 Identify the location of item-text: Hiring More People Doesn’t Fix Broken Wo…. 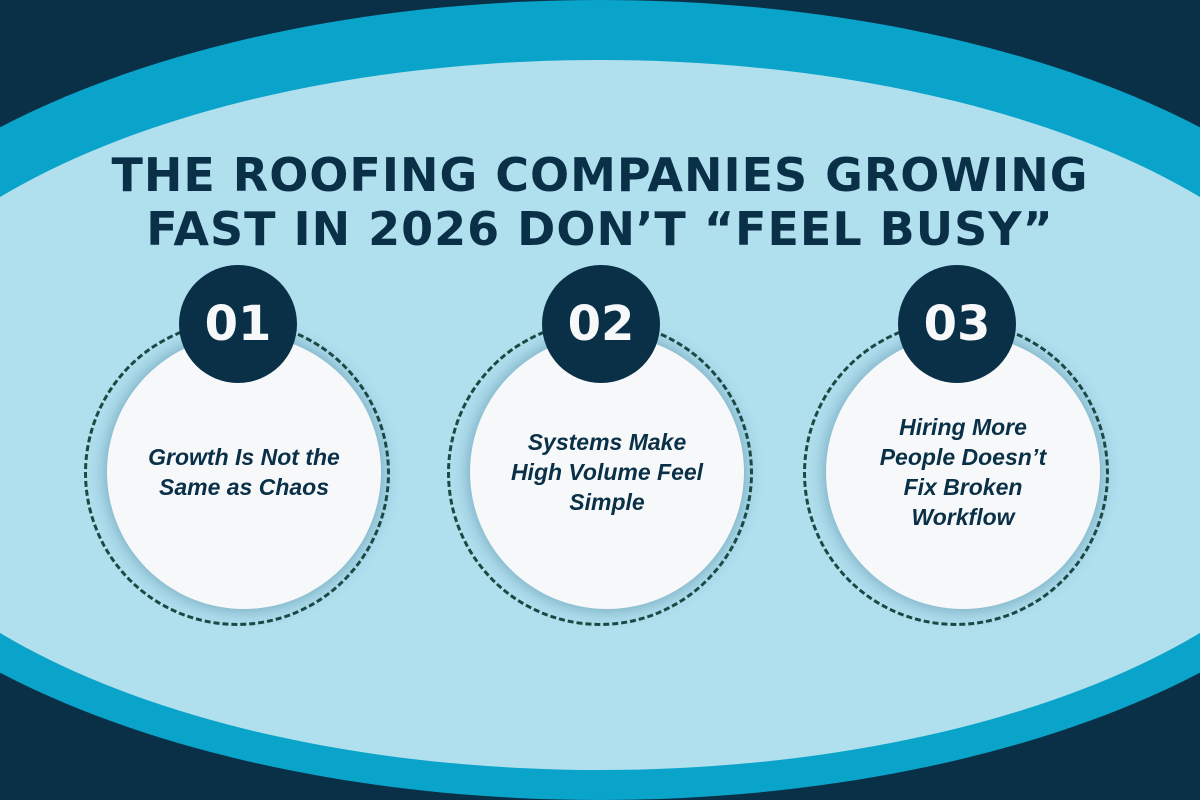
(963, 472).